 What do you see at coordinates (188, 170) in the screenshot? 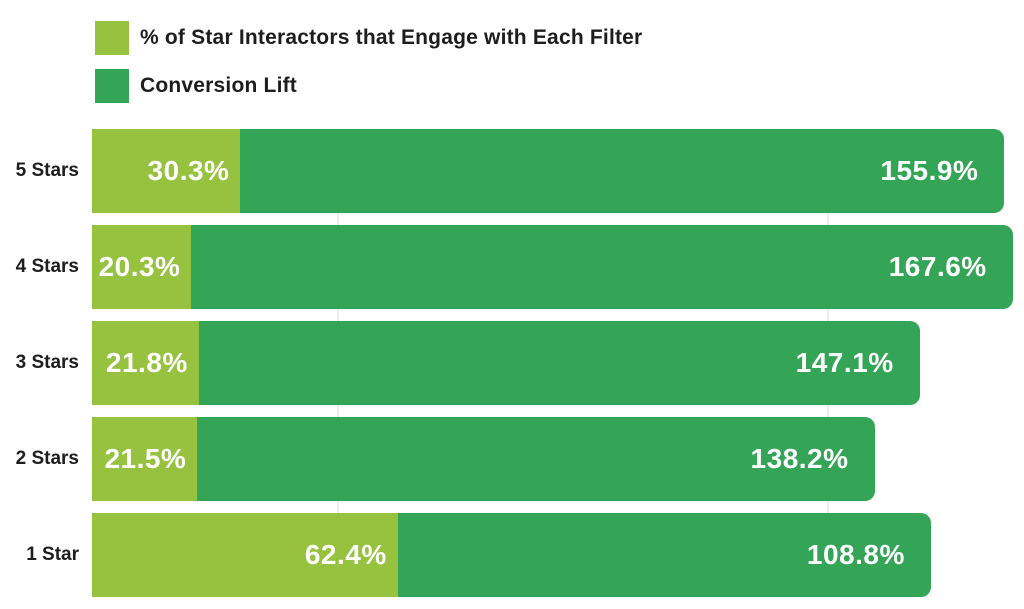
I see `engage-value-label: 30.3%` at bounding box center [188, 170].